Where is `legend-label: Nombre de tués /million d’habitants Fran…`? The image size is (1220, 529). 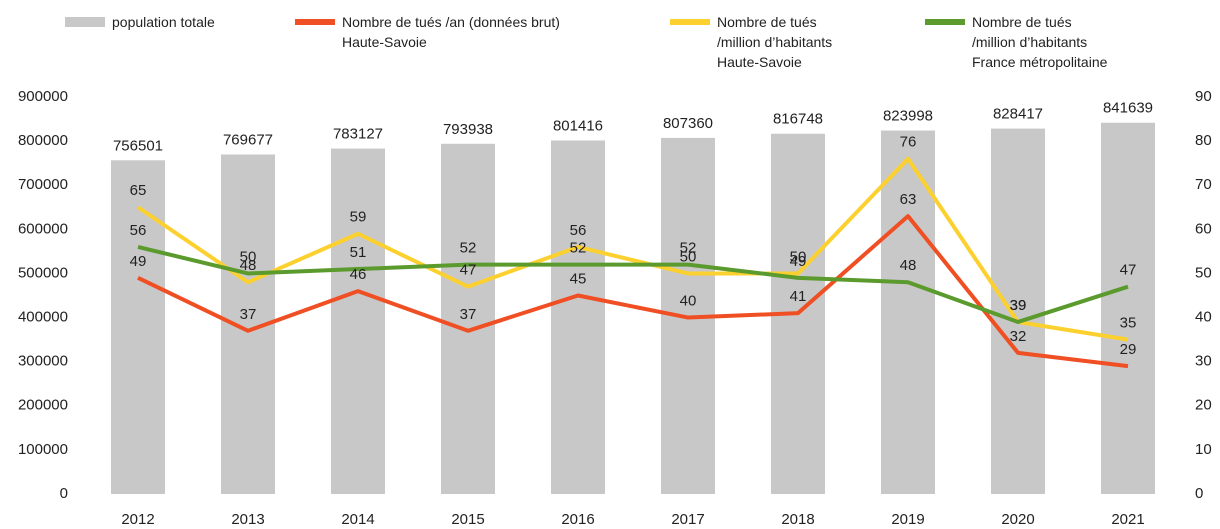 legend-label: Nombre de tués /million d’habitants Fran… is located at coordinates (1040, 42).